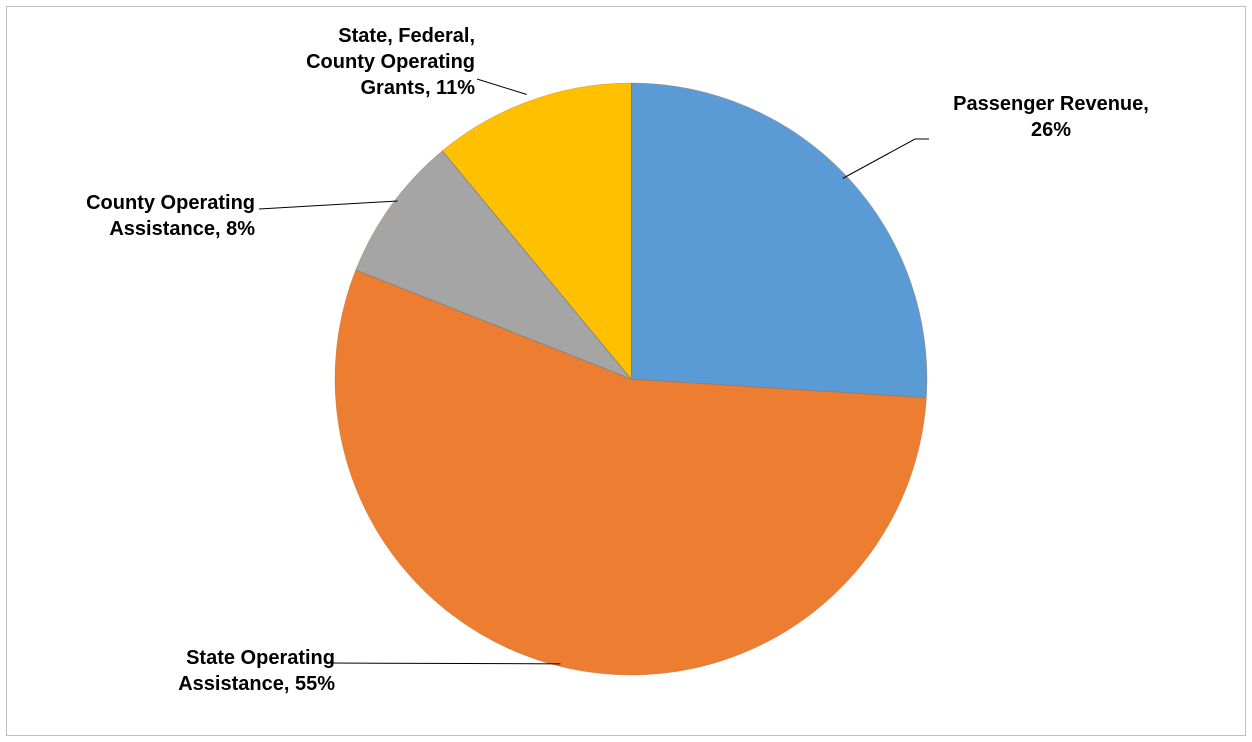  What do you see at coordinates (779, 240) in the screenshot?
I see `pie-slice-passenger-revenue` at bounding box center [779, 240].